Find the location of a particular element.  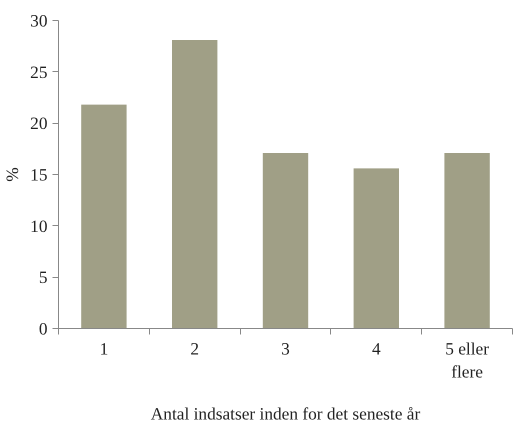

x-tick-label: 3 is located at coordinates (285, 349).